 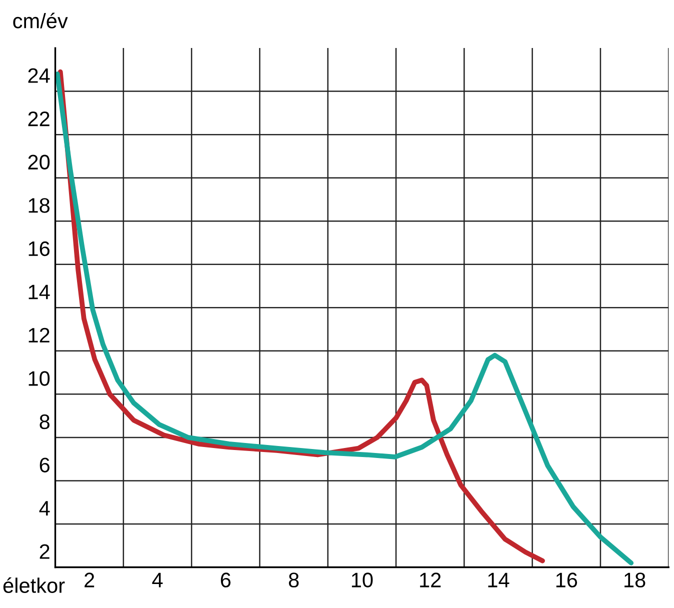 What do you see at coordinates (499, 580) in the screenshot?
I see `x-tick-label: 14` at bounding box center [499, 580].